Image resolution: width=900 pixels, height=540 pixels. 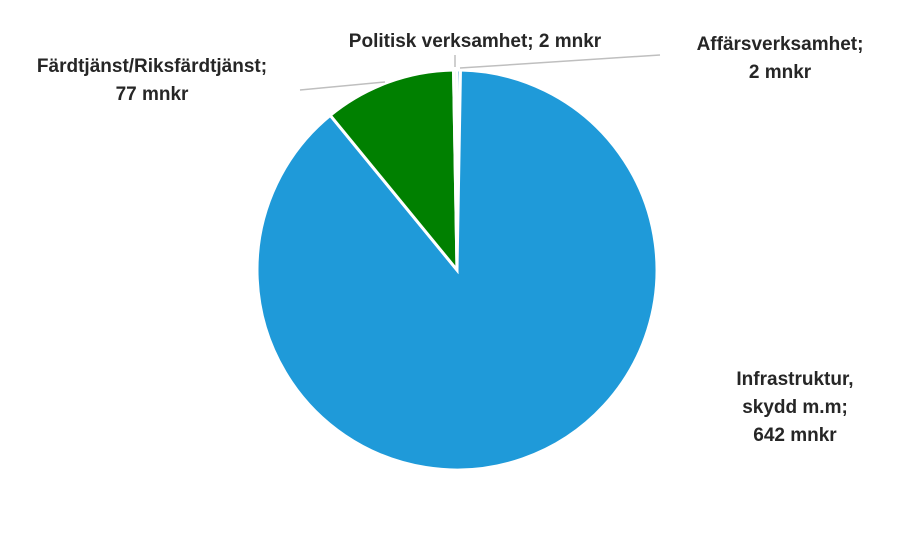 What do you see at coordinates (152, 80) in the screenshot?
I see `data-label-2: Färdtjänst/Riksfärdtjänst; 77 mnkr` at bounding box center [152, 80].